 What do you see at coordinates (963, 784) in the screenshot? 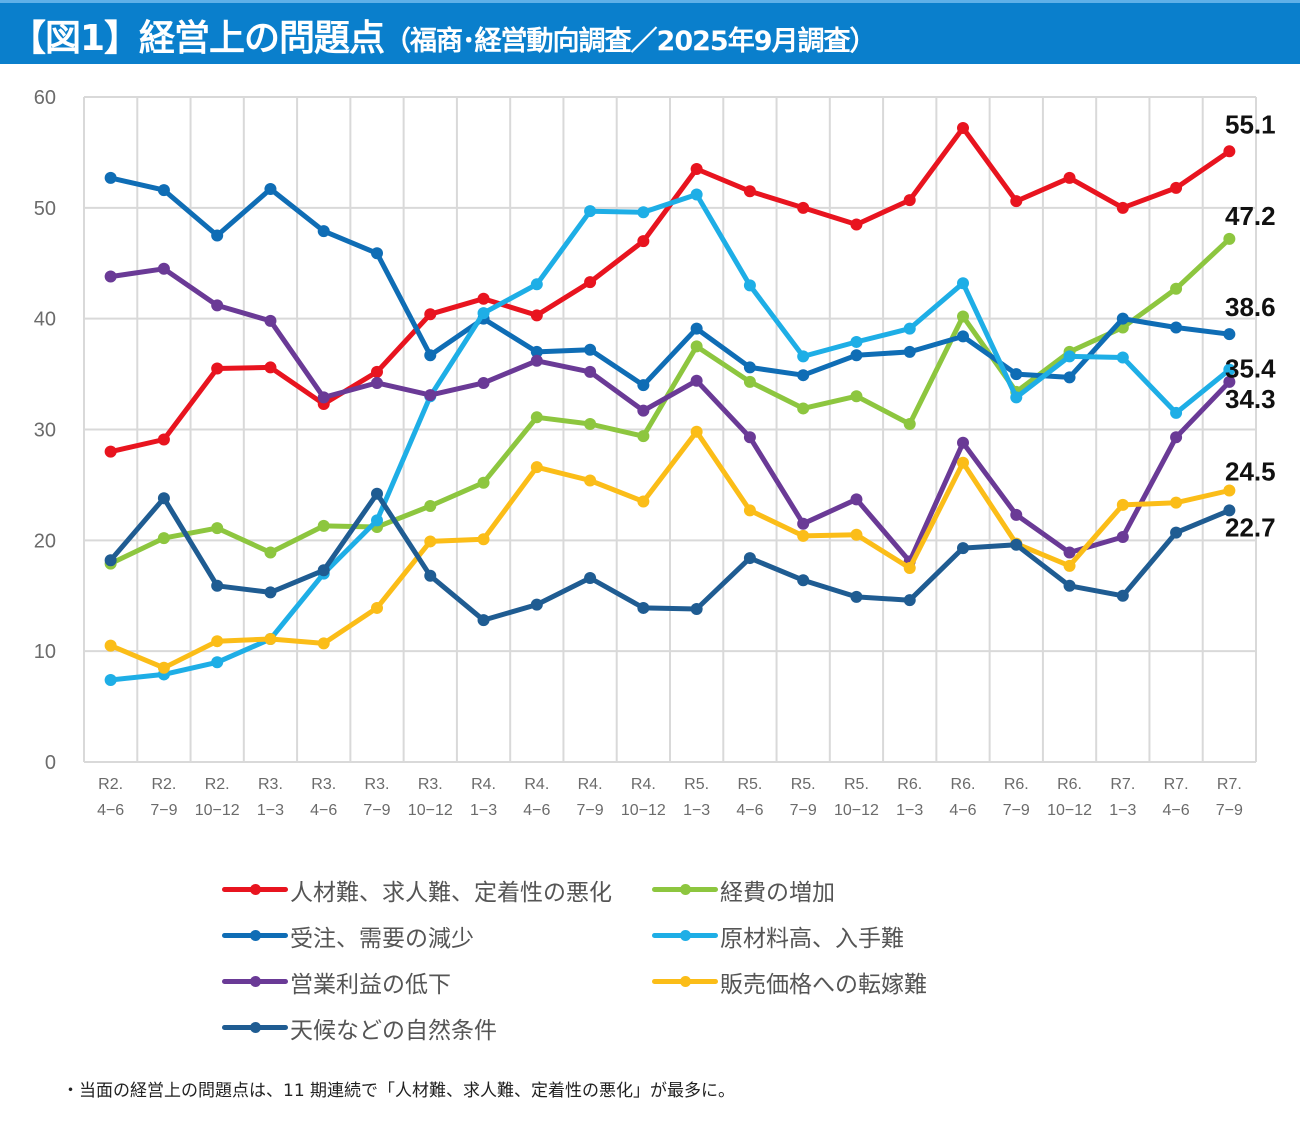
I see `x-tick-label-year: R6.` at bounding box center [963, 784].